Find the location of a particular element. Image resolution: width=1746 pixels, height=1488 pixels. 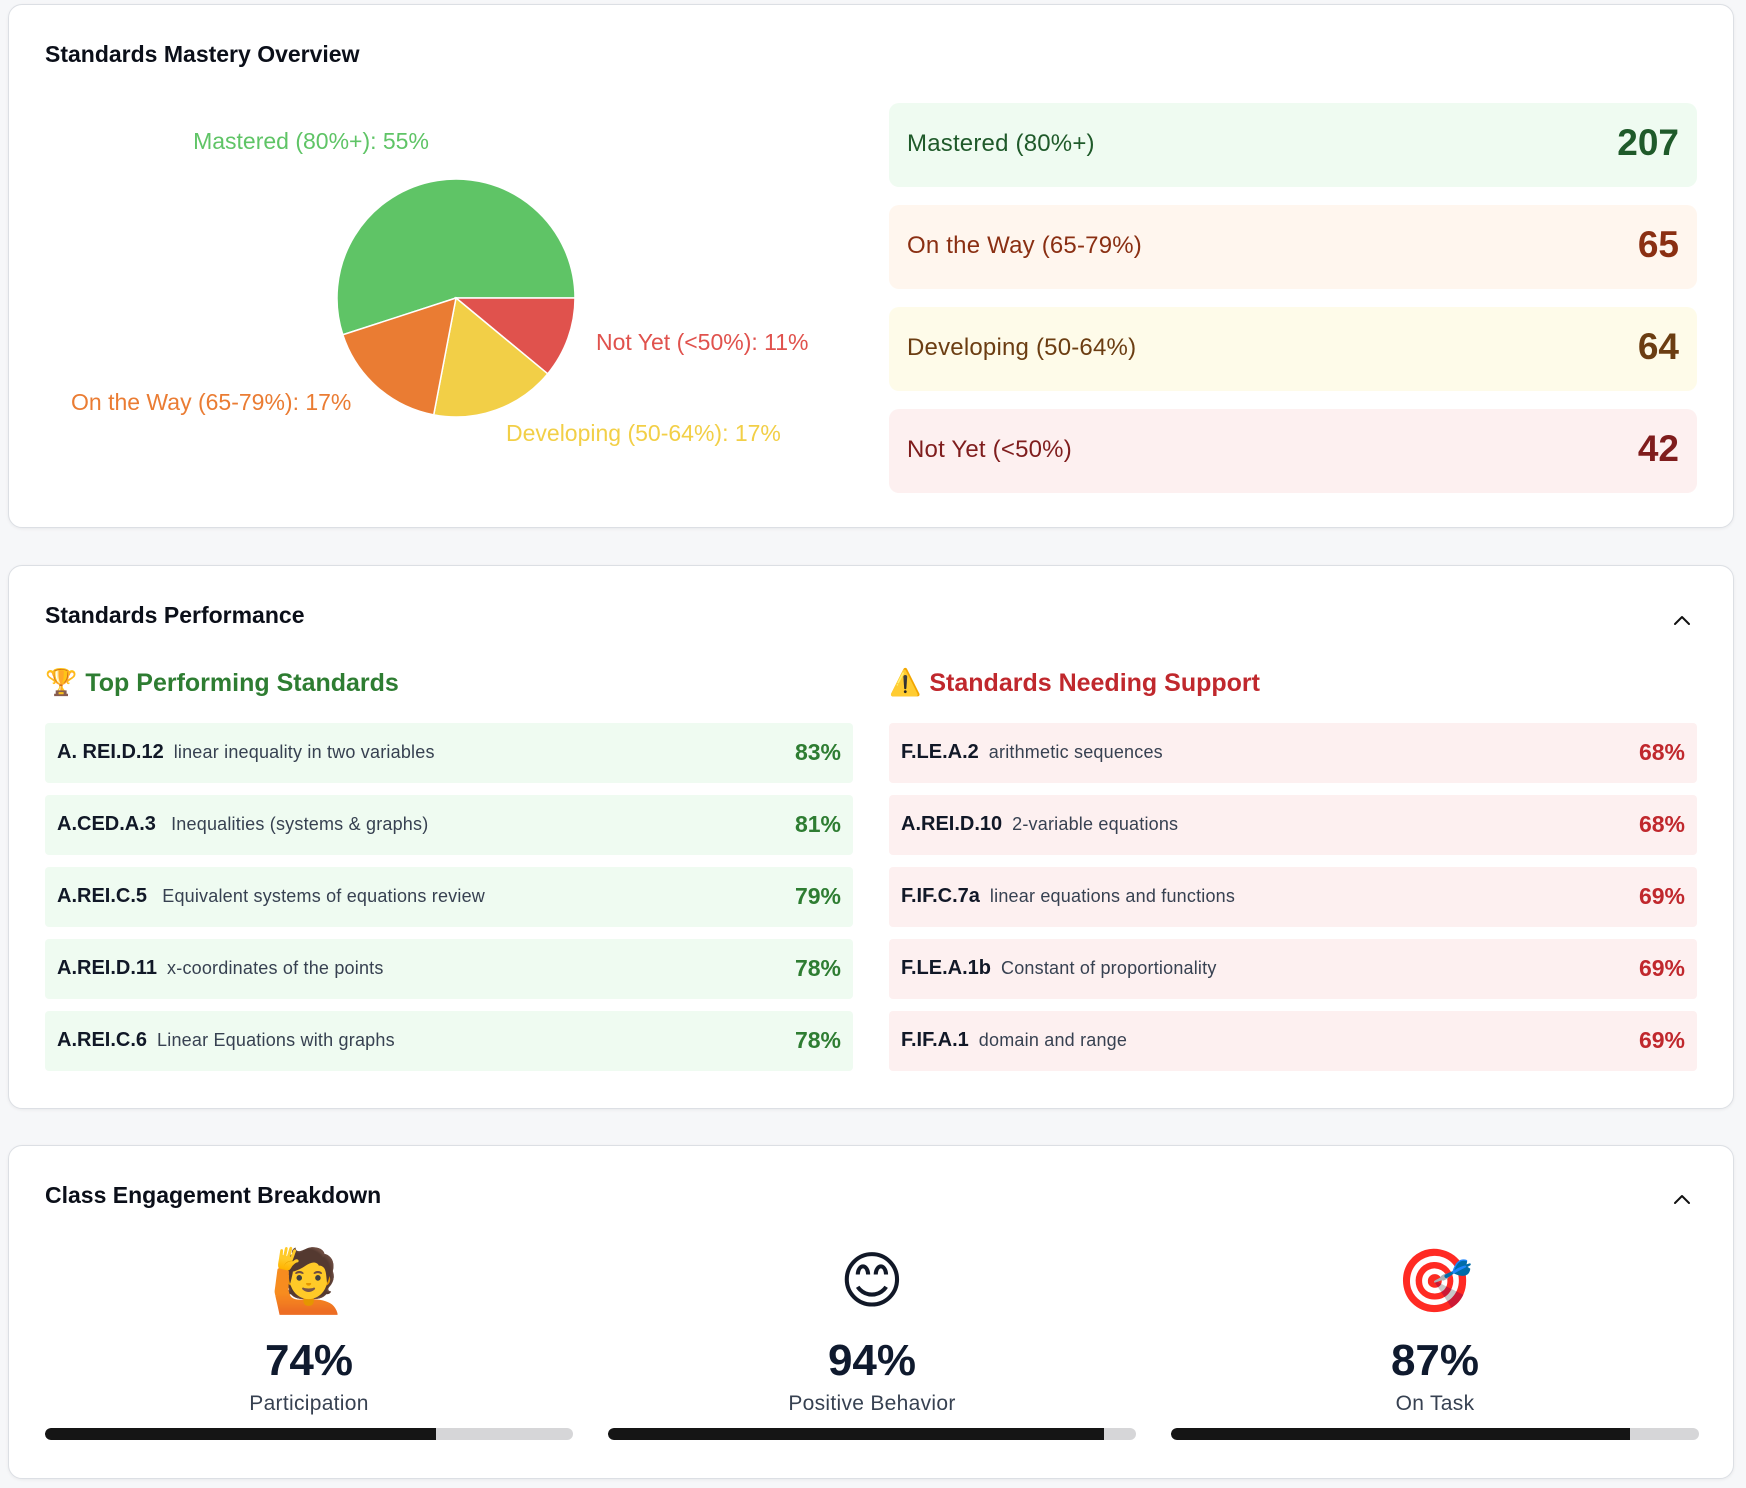

standard-description: x-coordinates of the points is located at coordinates (275, 968).